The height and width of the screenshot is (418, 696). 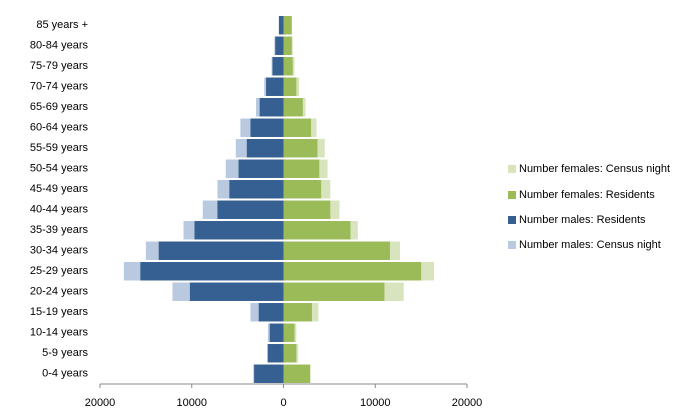 What do you see at coordinates (62, 25) in the screenshot?
I see `y-tick-label: 85 years +` at bounding box center [62, 25].